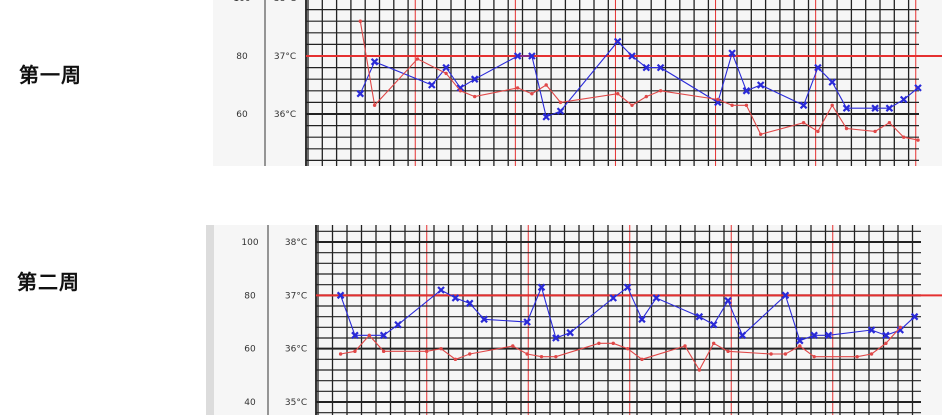  What do you see at coordinates (577, 173) in the screenshot?
I see `photo-edge` at bounding box center [577, 173].